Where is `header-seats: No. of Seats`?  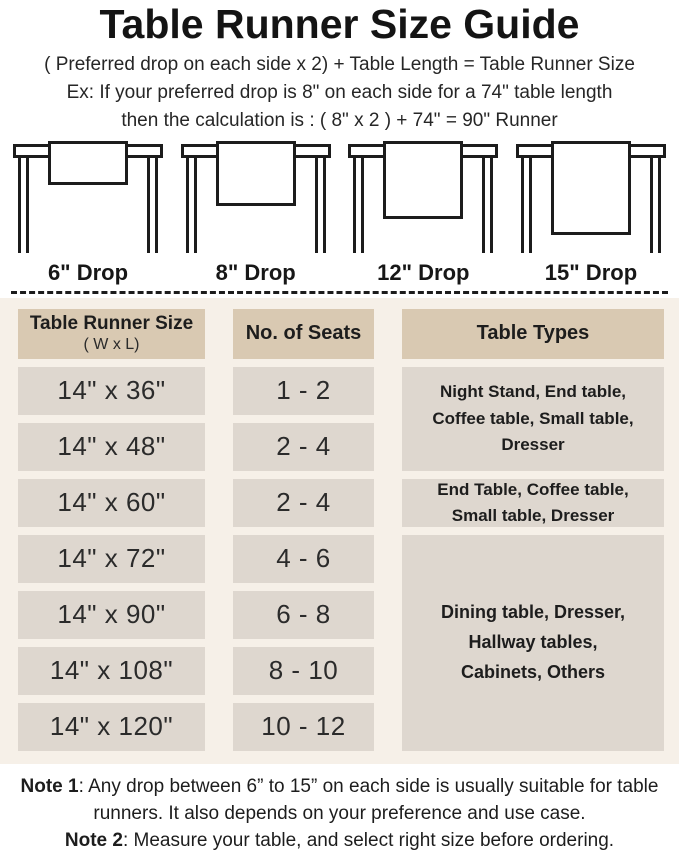 header-seats: No. of Seats is located at coordinates (303, 333).